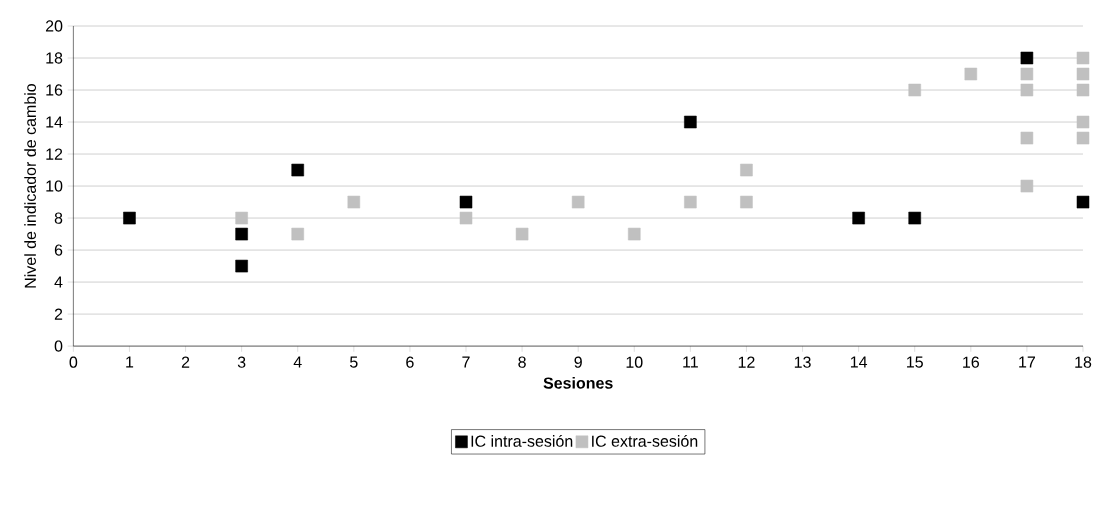 The height and width of the screenshot is (506, 1103). I want to click on y-axis-title: Nivel de indicador de cambio, so click(30, 185).